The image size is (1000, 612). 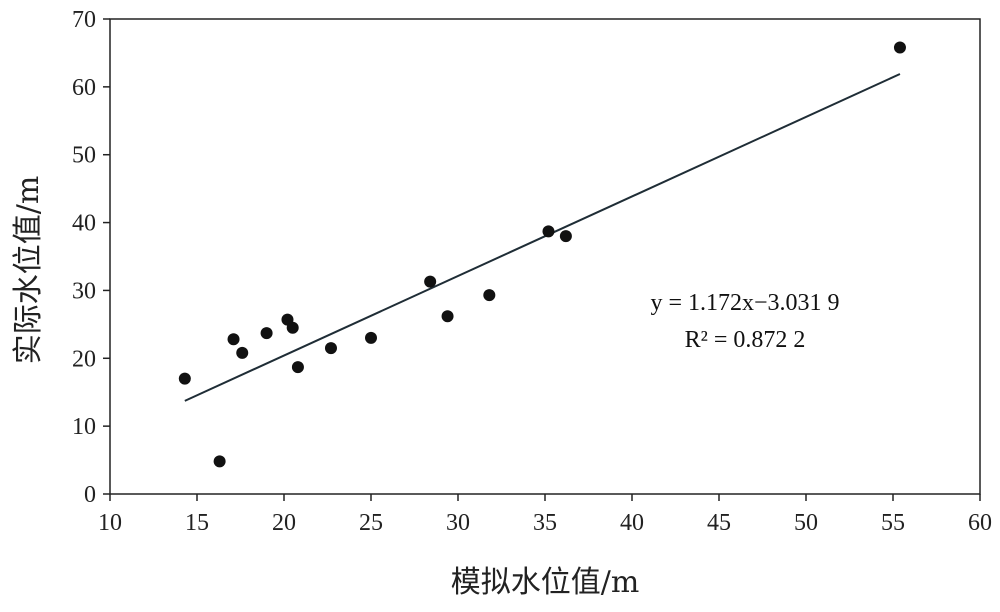 What do you see at coordinates (110, 523) in the screenshot?
I see `x-tick-label: 10` at bounding box center [110, 523].